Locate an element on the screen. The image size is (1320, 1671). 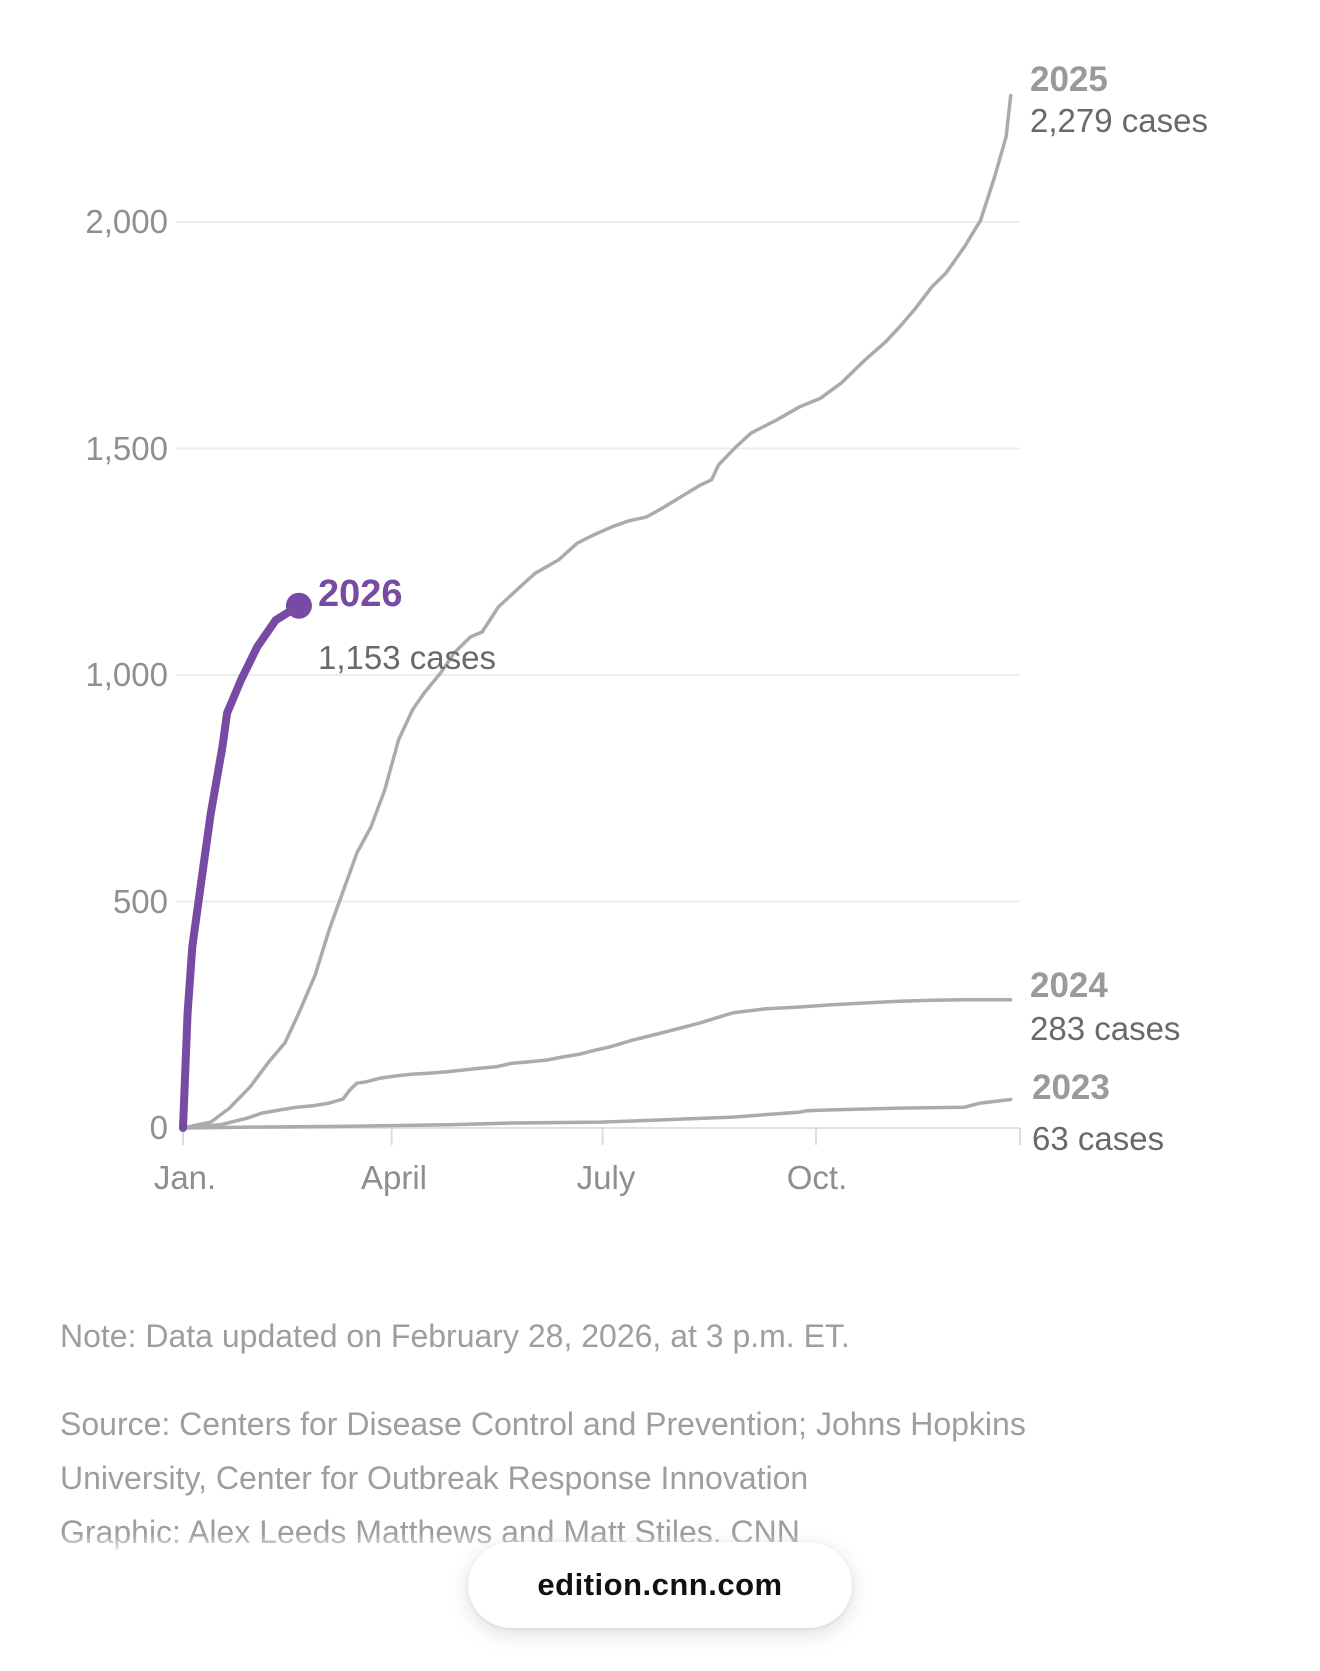
x-tick-jan: Jan. is located at coordinates (185, 1177).